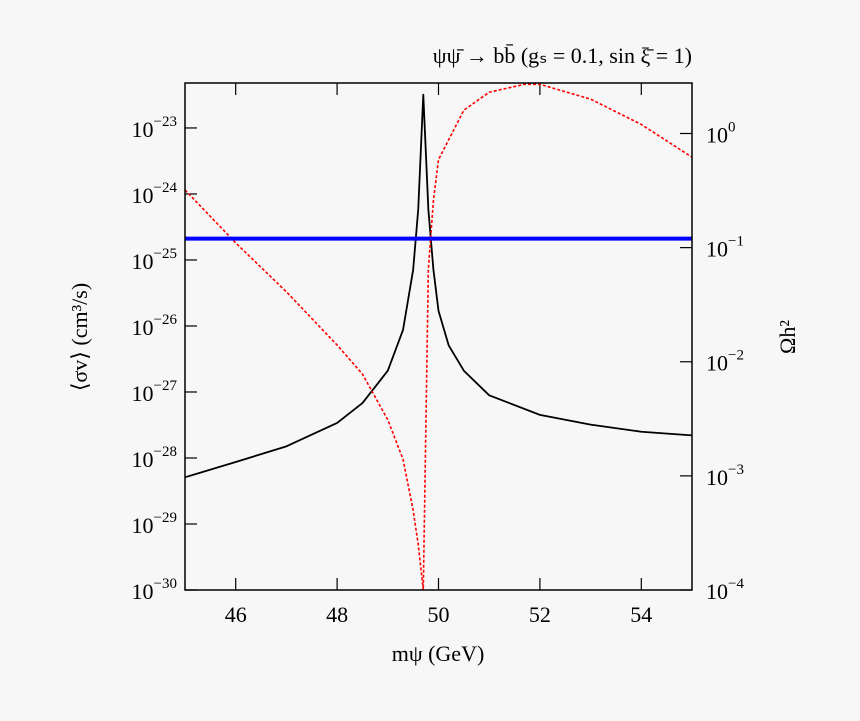  I want to click on y-tick-label: 10⁻²⁹, so click(154, 524).